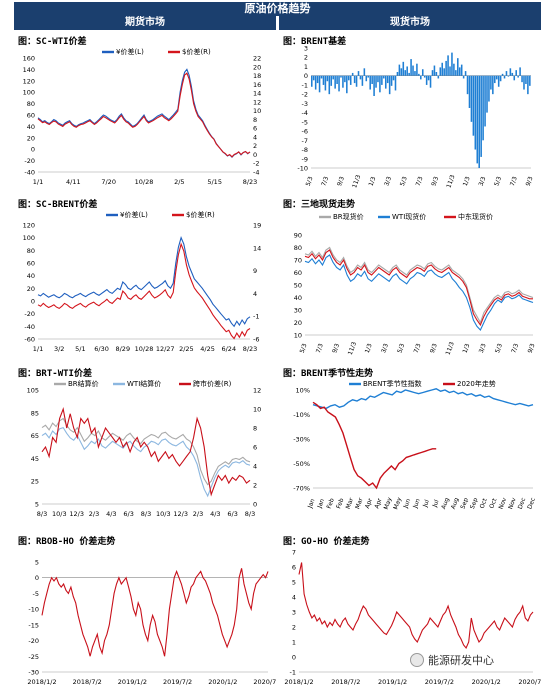  I want to click on chart-title-text: SC-BRENT价差, so click(67, 205).